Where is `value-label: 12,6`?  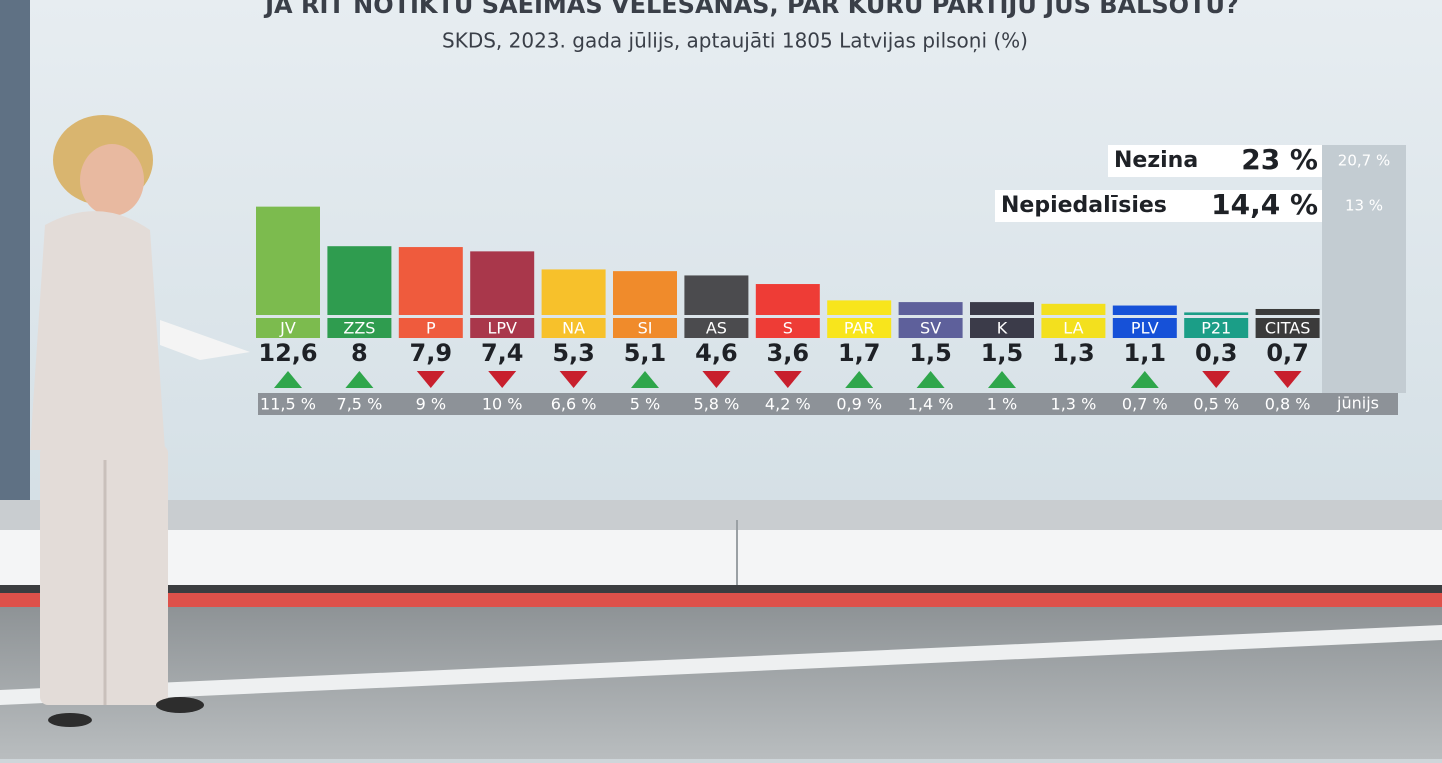 value-label: 12,6 is located at coordinates (287, 353).